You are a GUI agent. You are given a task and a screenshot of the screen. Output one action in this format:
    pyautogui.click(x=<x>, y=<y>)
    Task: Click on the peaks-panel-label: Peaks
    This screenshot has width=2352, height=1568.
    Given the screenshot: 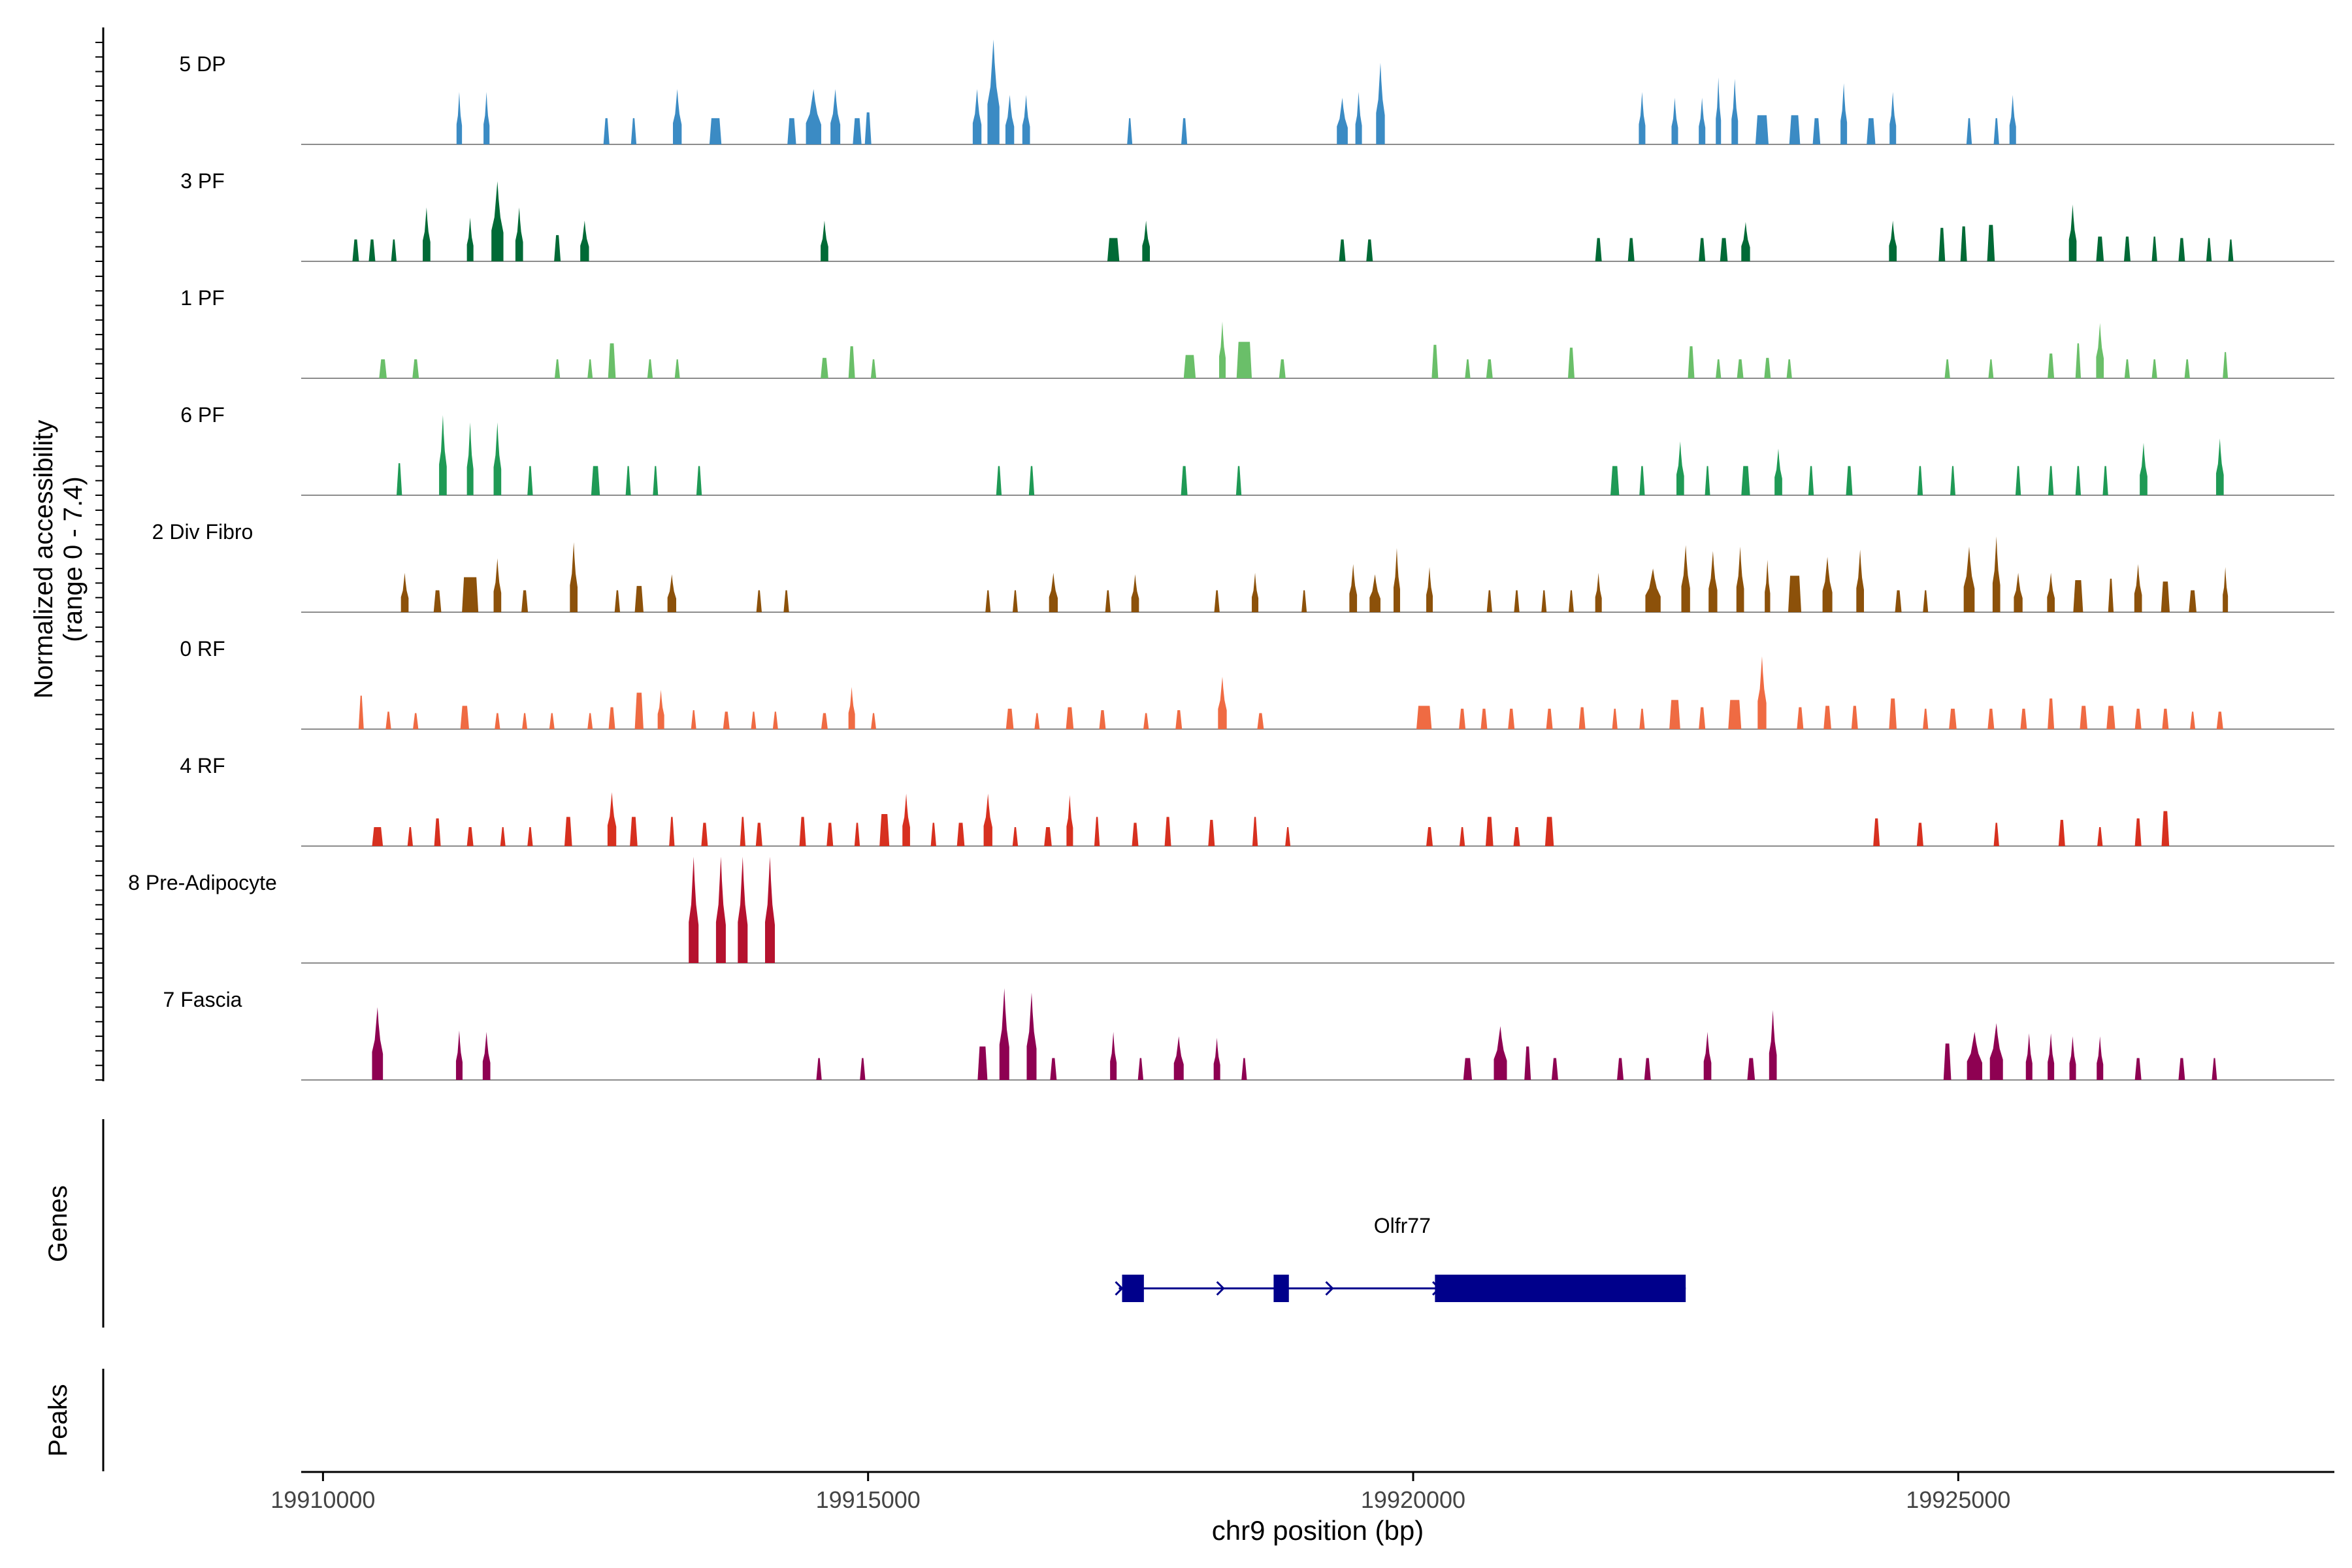 What is the action you would take?
    pyautogui.click(x=58, y=1420)
    